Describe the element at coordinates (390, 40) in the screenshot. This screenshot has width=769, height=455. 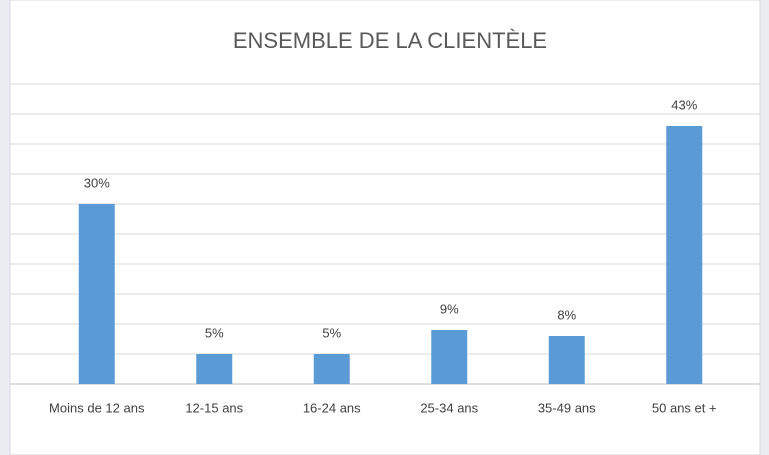
I see `chart-title: ENSEMBLE DE LA CLIENTÈLE` at that location.